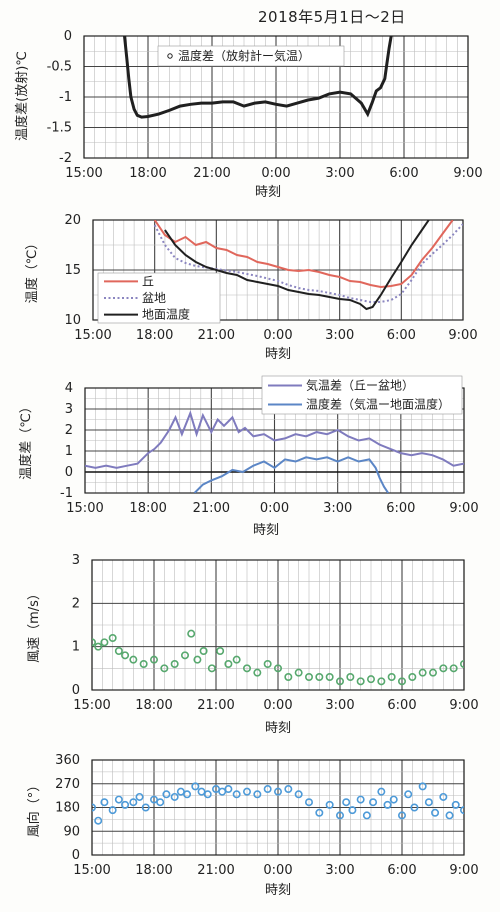 The image size is (500, 912). Describe the element at coordinates (26, 440) in the screenshot. I see `y-axis-label: 温度差（℃）` at that location.